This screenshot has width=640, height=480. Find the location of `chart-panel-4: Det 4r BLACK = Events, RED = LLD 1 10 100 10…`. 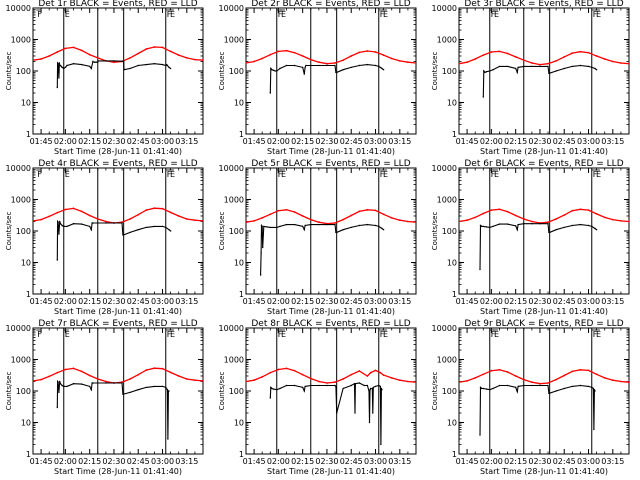

chart-panel-4: Det 4r BLACK = Events, RED = LLD 1 10 100 10… is located at coordinates (104, 237).